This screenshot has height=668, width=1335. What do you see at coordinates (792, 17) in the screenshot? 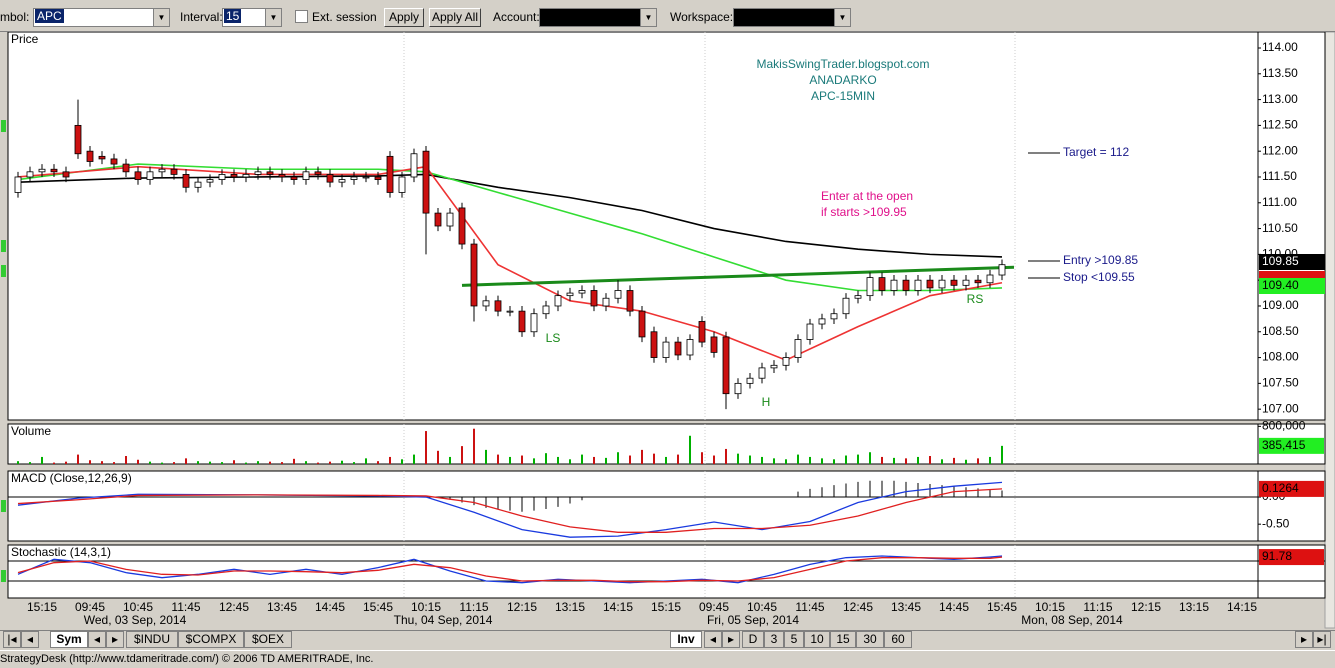
I see `workspace-select: ▼` at bounding box center [792, 17].